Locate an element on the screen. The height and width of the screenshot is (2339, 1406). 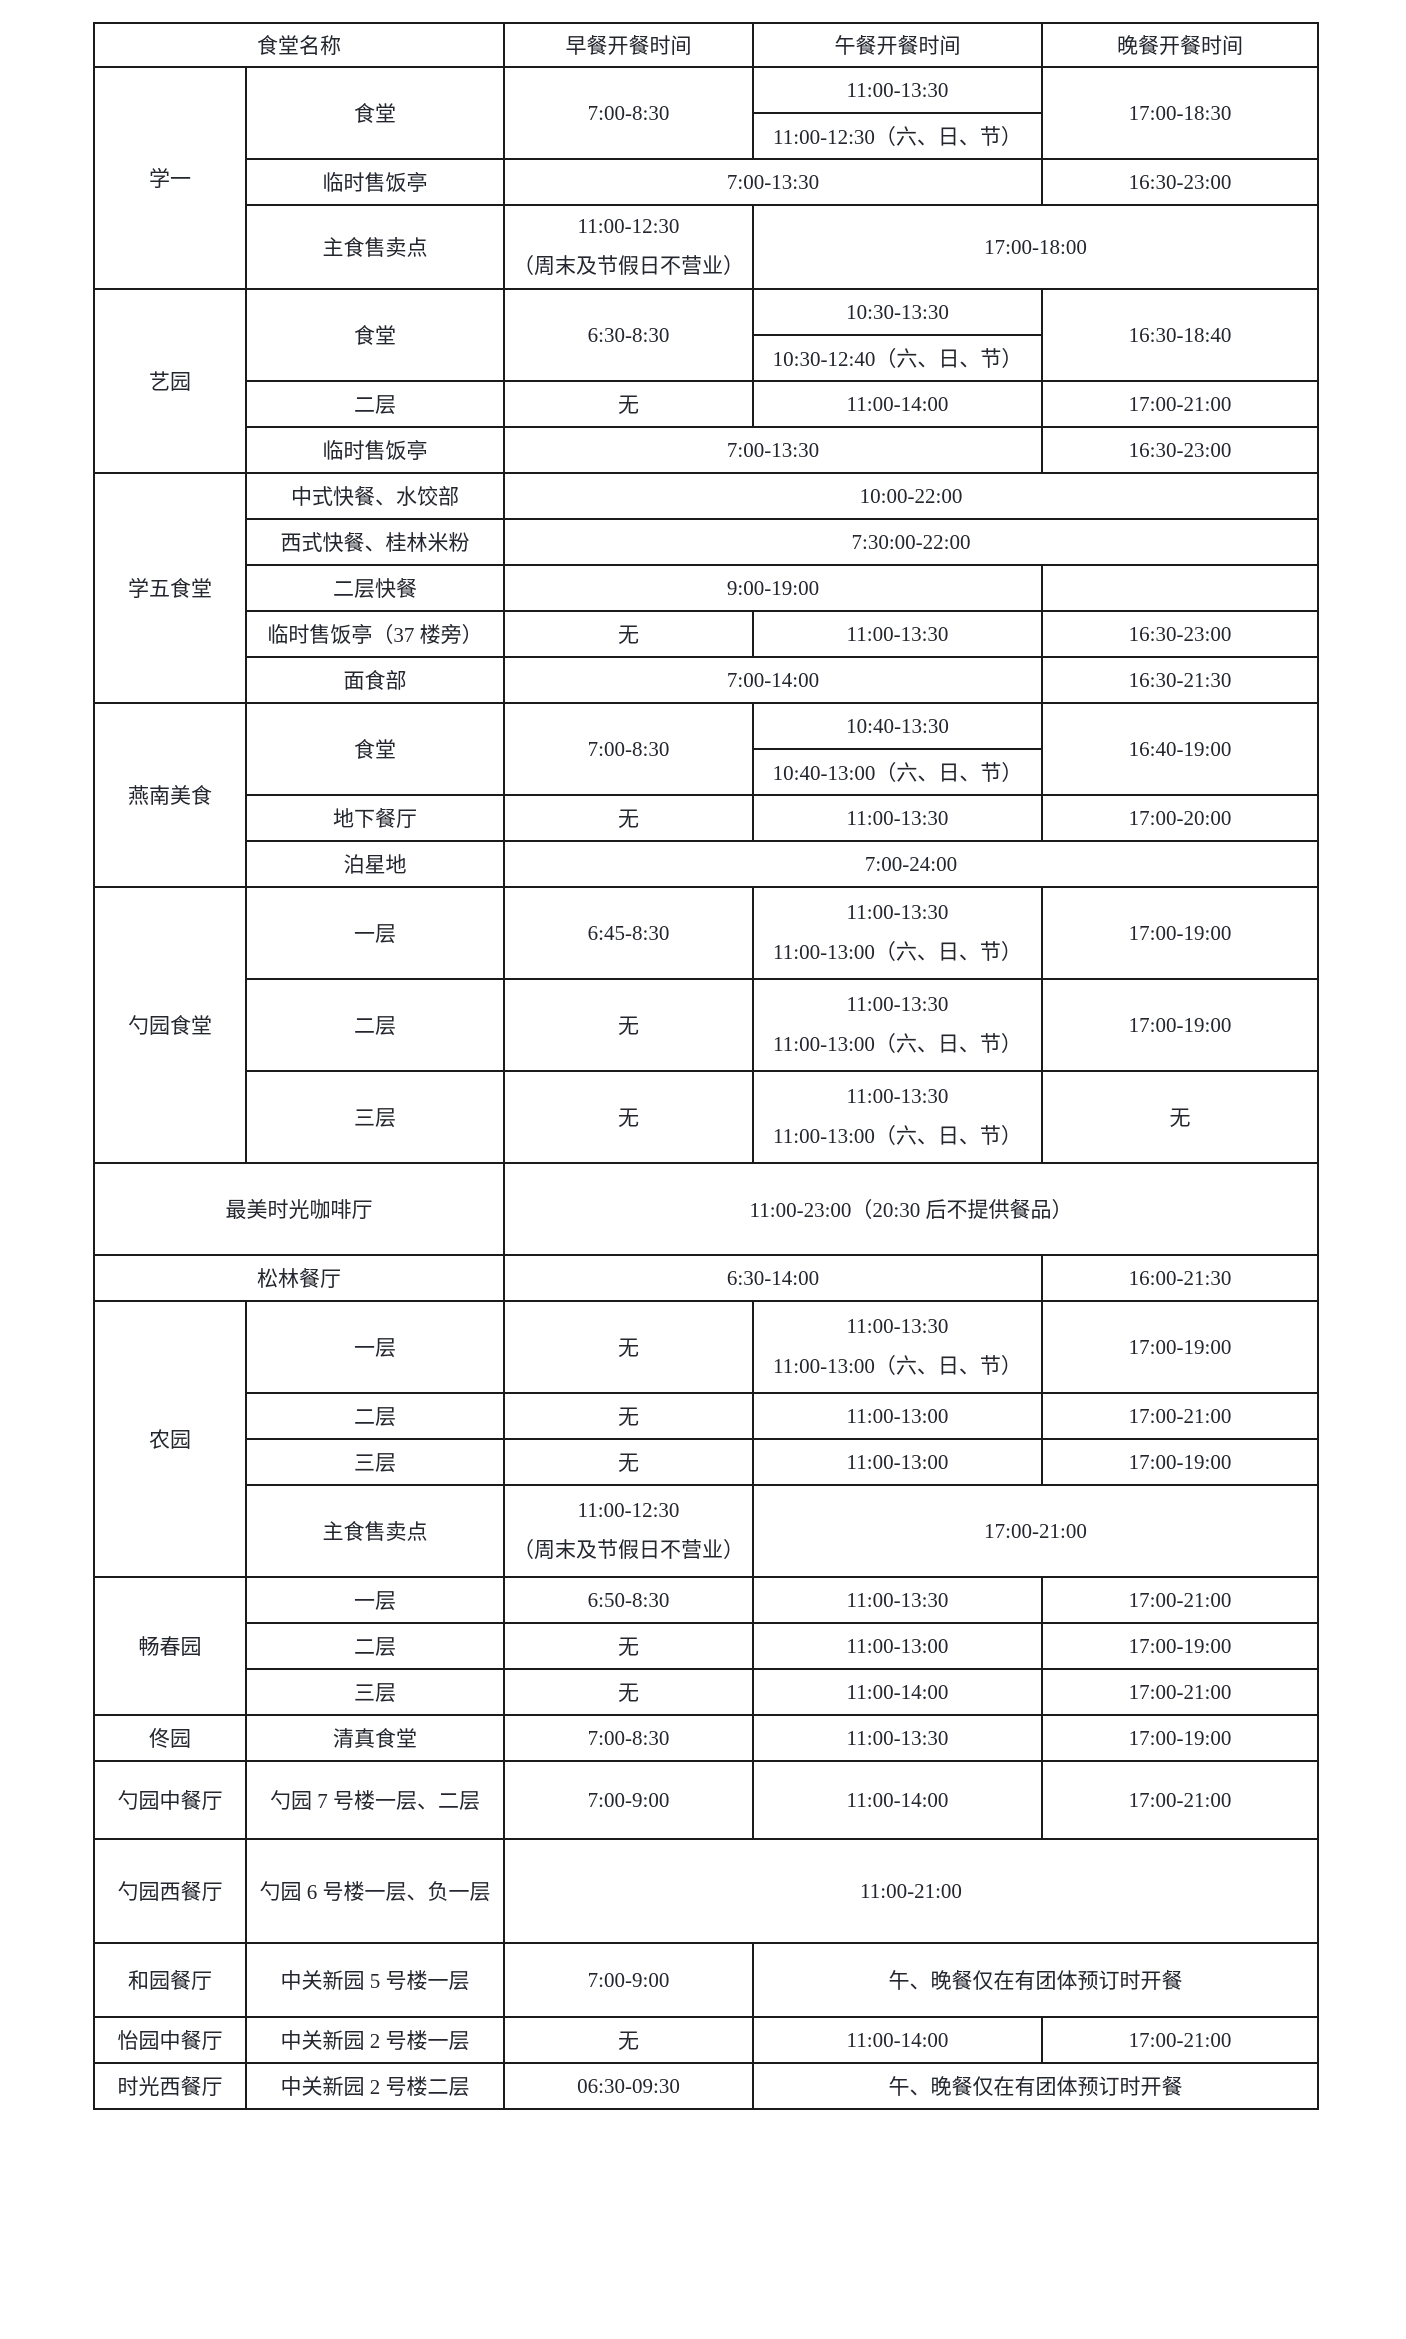
table-row: 畅春园 一层 6:50-8:30 11:00-13:30 17:00-21:00 is located at coordinates (706, 1646).